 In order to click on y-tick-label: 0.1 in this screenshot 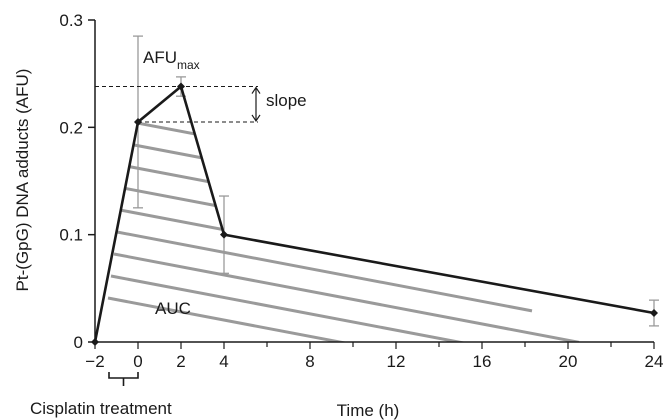, I will do `click(71, 235)`.